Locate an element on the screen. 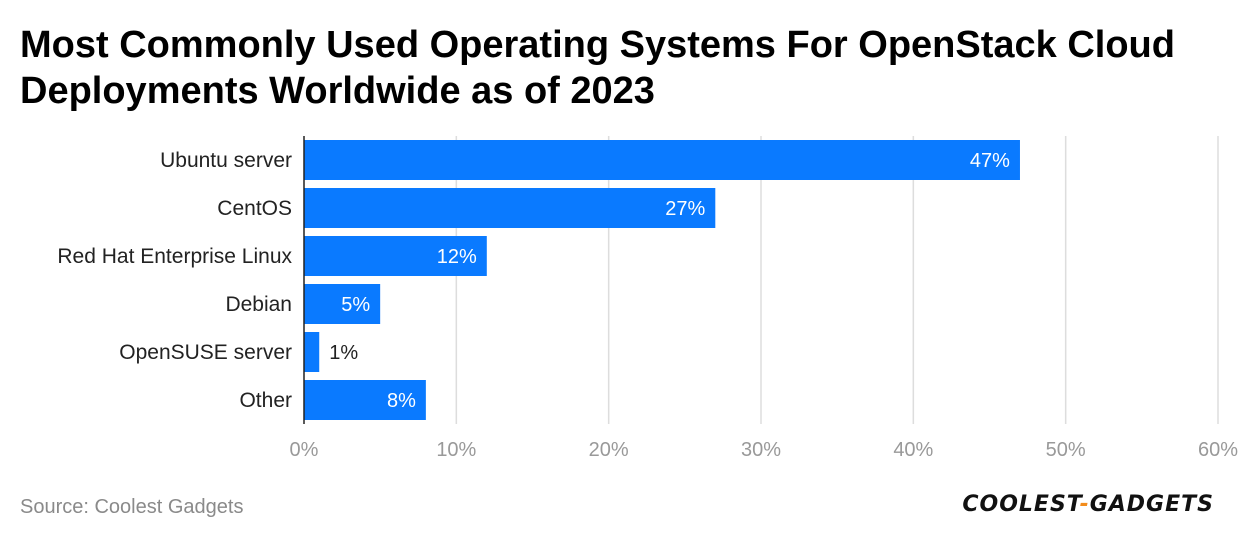 This screenshot has width=1240, height=542. x-tick-label: 0% is located at coordinates (304, 450).